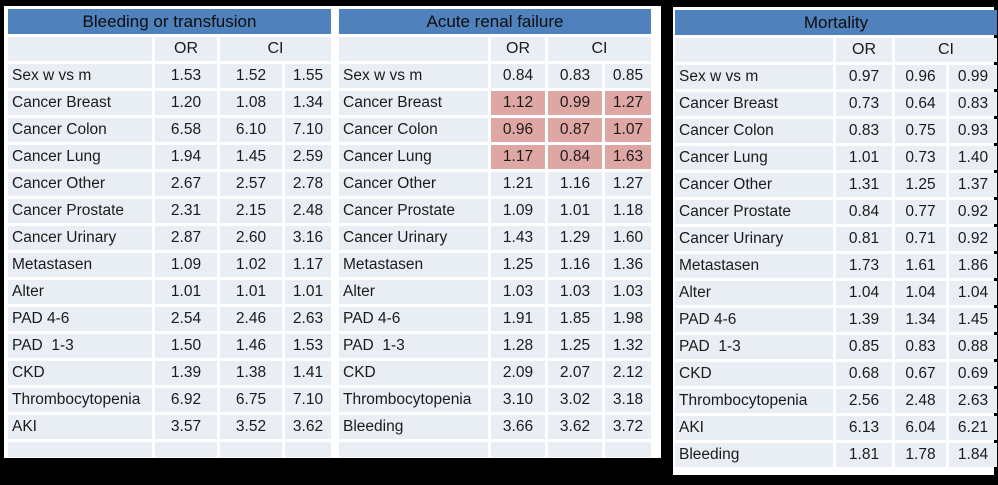  What do you see at coordinates (864, 374) in the screenshot?
I see `or-value: 0.68` at bounding box center [864, 374].